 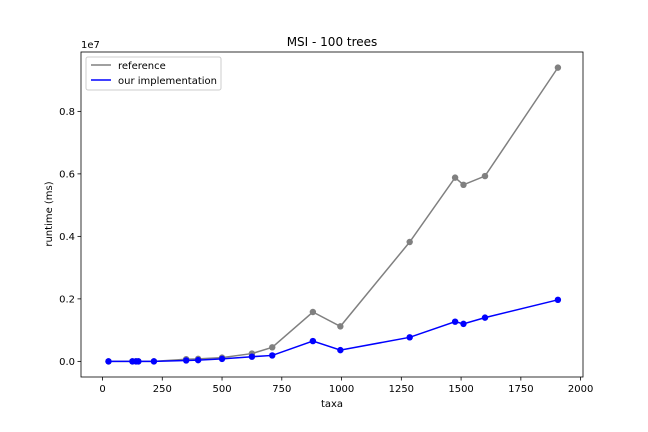 What do you see at coordinates (221, 389) in the screenshot?
I see `x-tick-label: 500` at bounding box center [221, 389].